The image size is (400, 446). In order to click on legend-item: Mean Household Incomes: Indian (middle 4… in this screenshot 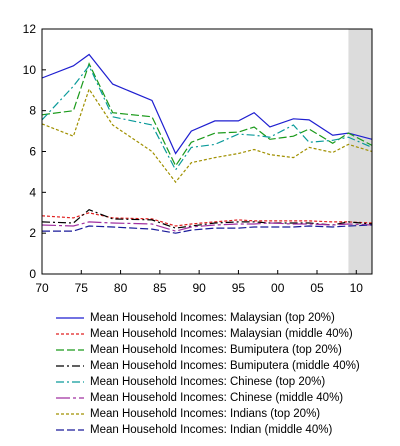, I will do `click(226, 430)`.